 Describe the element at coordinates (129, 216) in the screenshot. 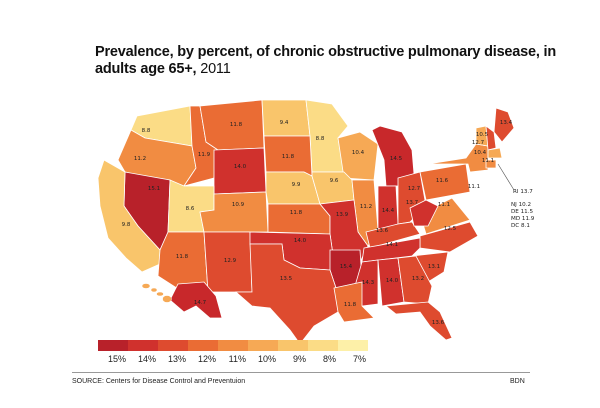

I see `state-ca` at that location.